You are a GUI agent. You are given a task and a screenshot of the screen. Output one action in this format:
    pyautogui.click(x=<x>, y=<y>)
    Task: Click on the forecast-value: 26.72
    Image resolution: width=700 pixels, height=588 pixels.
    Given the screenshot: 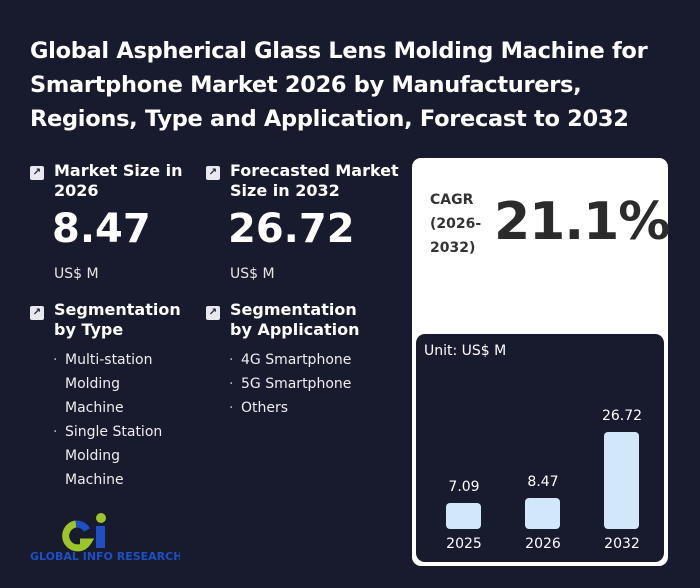 What is the action you would take?
    pyautogui.click(x=291, y=229)
    